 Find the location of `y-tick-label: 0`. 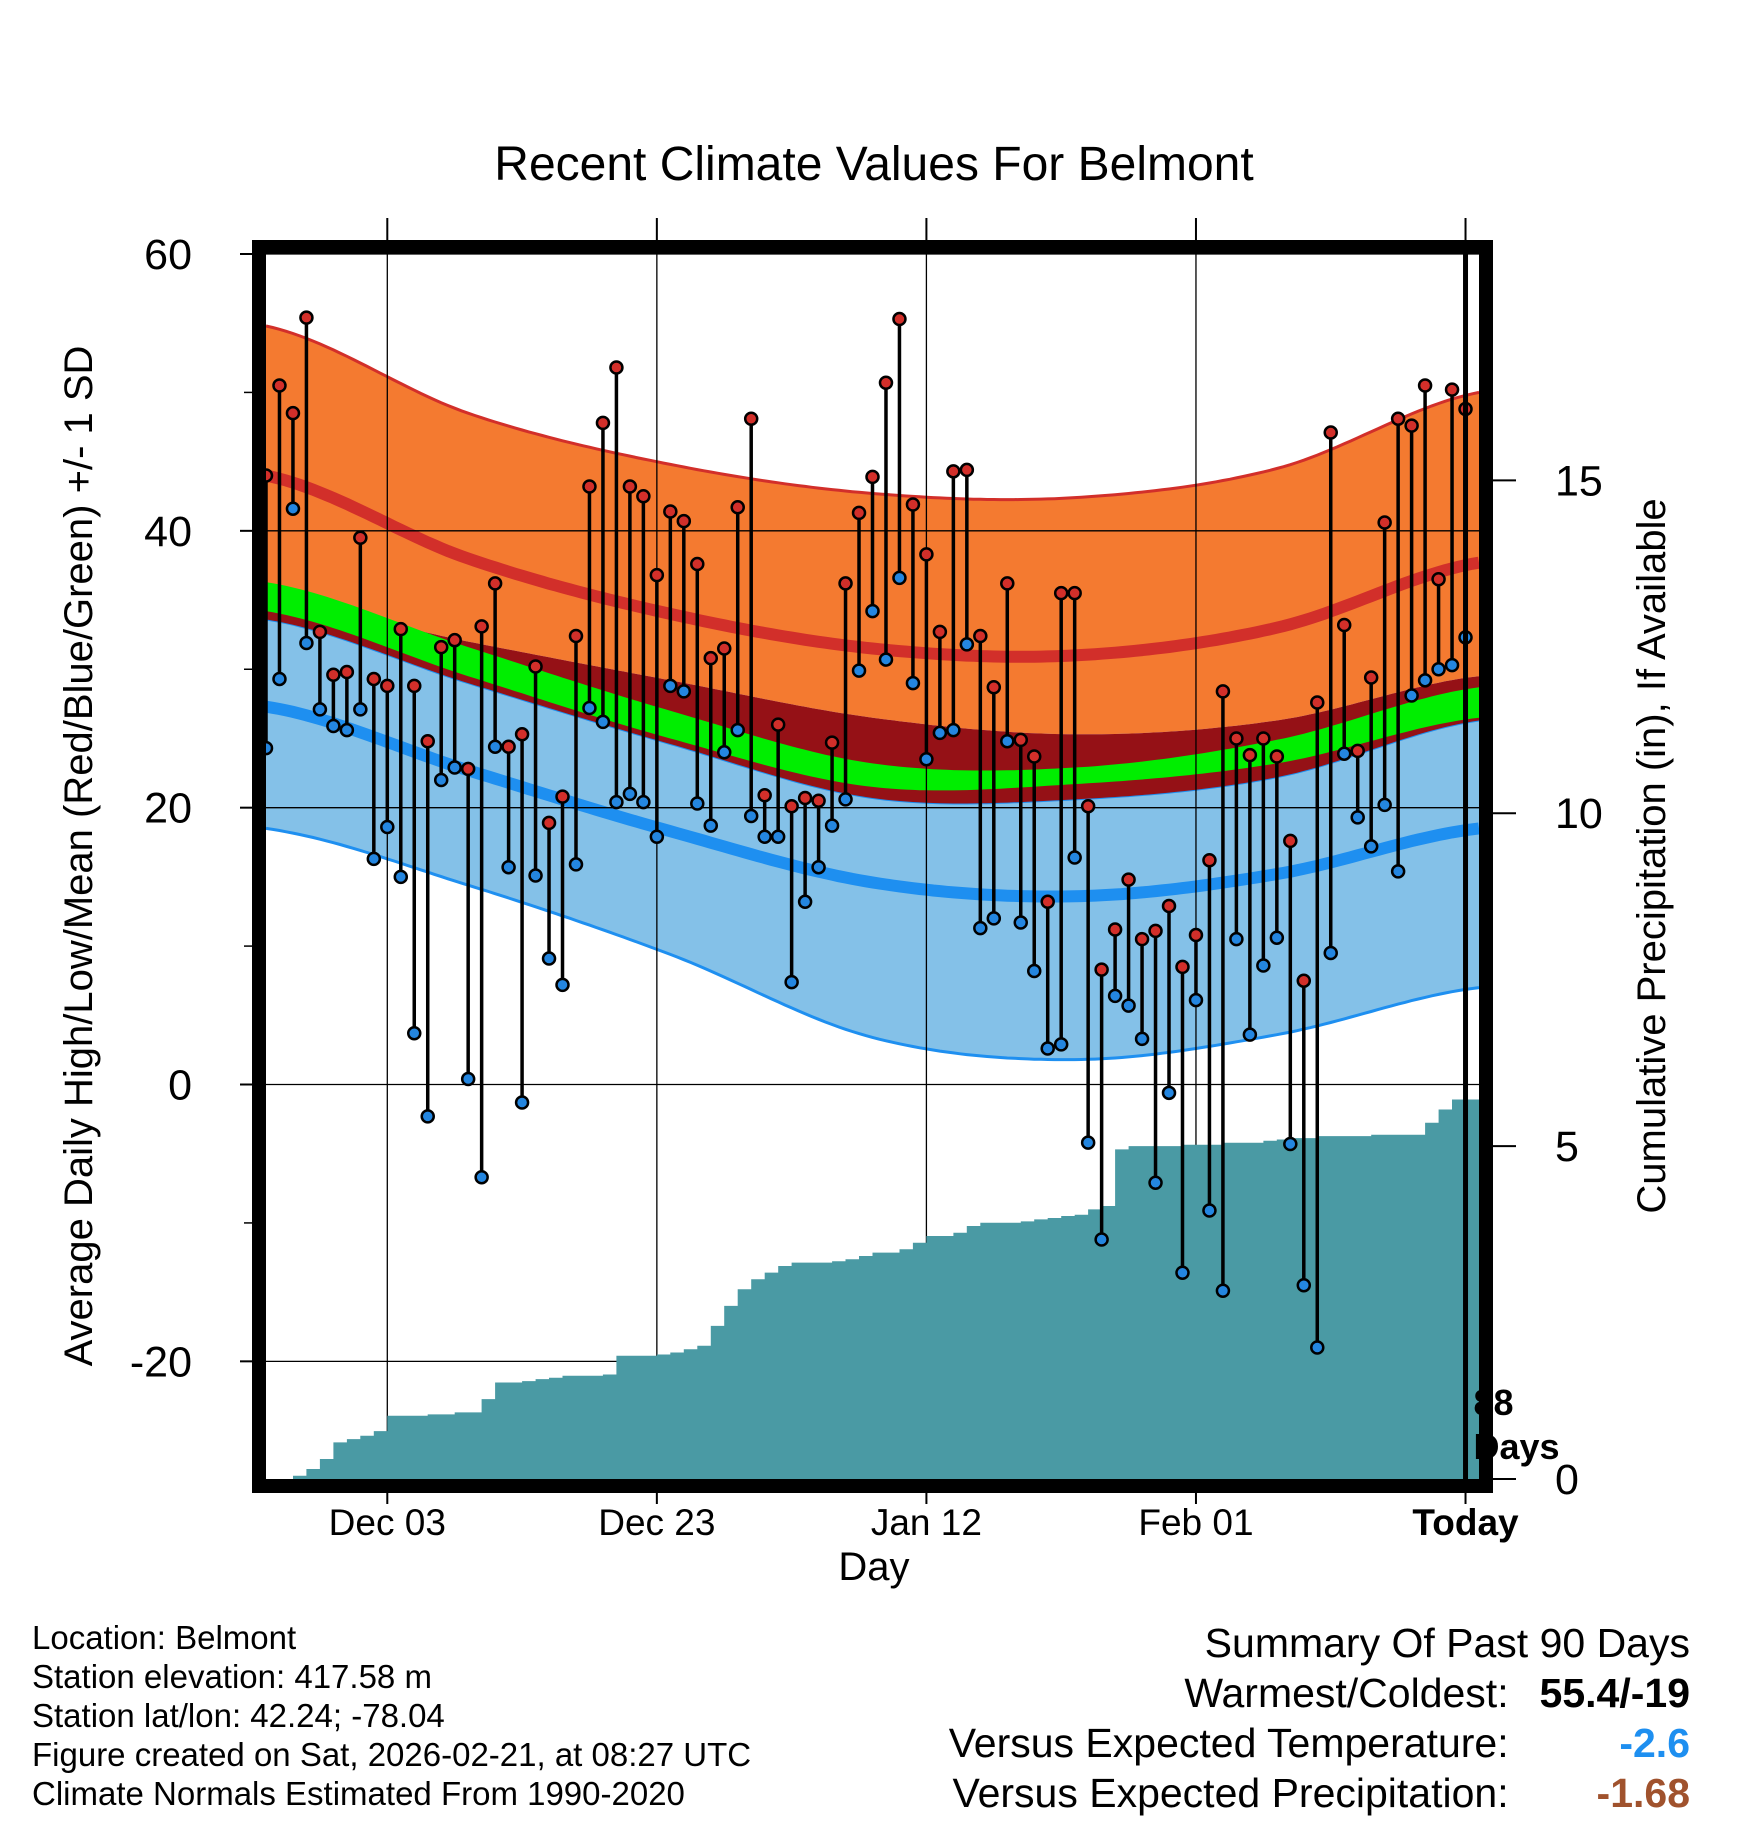

y-tick-label: 0 is located at coordinates (180, 1086).